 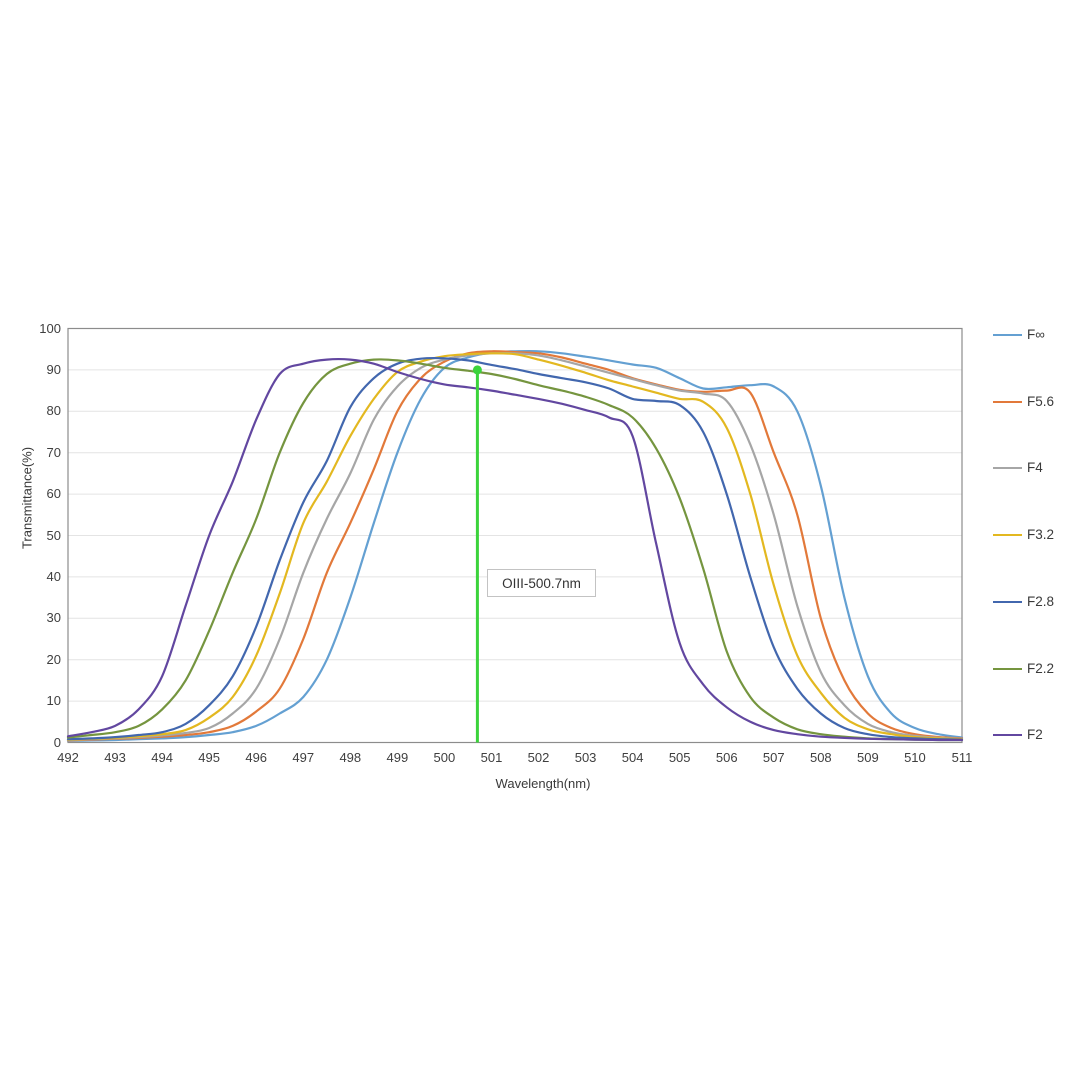 I want to click on y-axis-title: Transmittance(%), so click(x=27, y=498).